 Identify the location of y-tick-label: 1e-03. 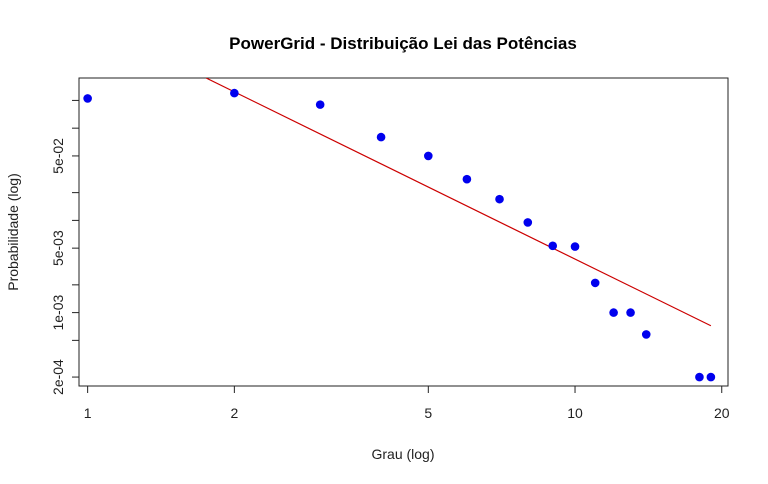
(58, 312).